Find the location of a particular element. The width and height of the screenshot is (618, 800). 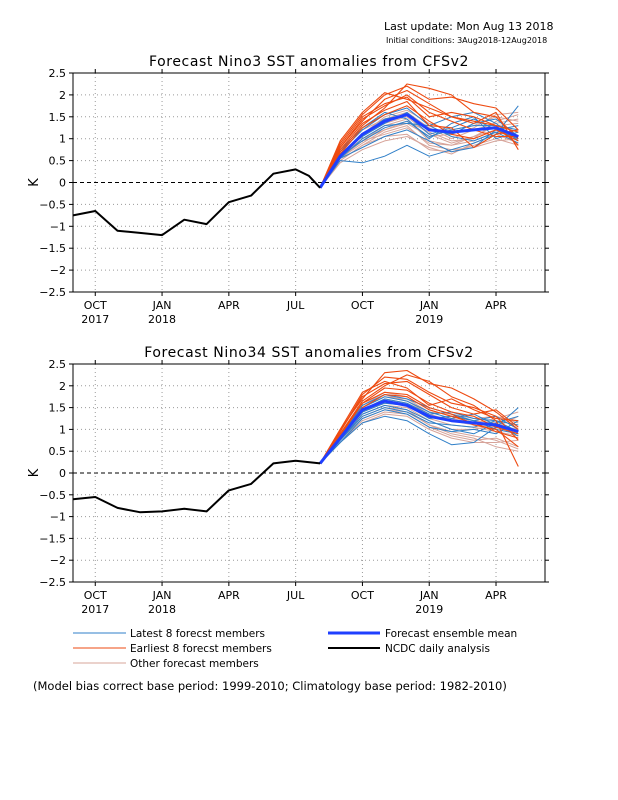

legend-label-ncdc: NCDC daily analysis is located at coordinates (437, 649).